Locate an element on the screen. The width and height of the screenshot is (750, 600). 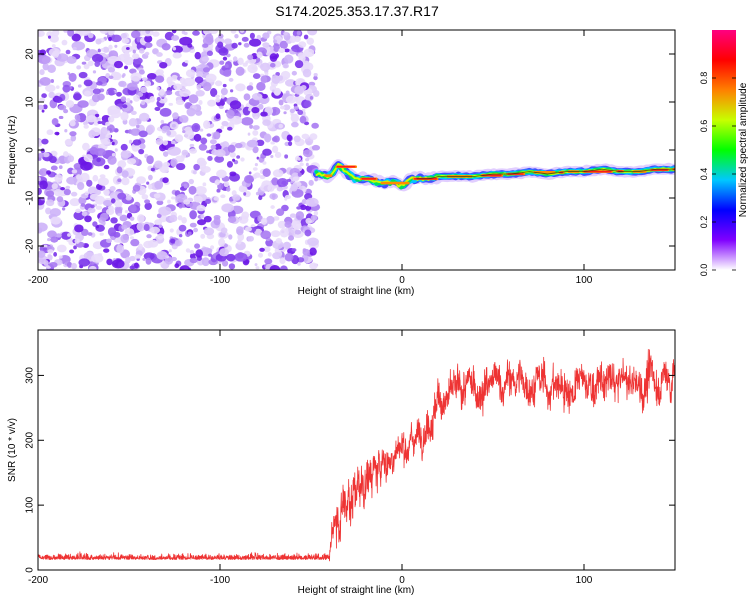
colorbar-tick-label: 0.8 is located at coordinates (704, 78).